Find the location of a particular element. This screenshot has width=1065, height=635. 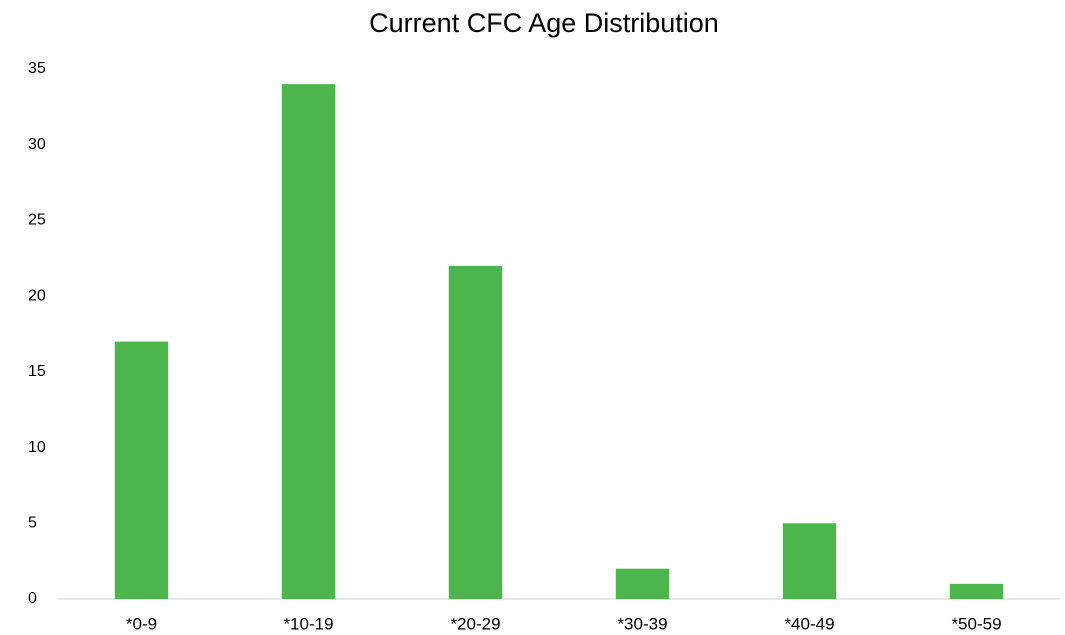

x-tick-label: *40-49 is located at coordinates (809, 623).